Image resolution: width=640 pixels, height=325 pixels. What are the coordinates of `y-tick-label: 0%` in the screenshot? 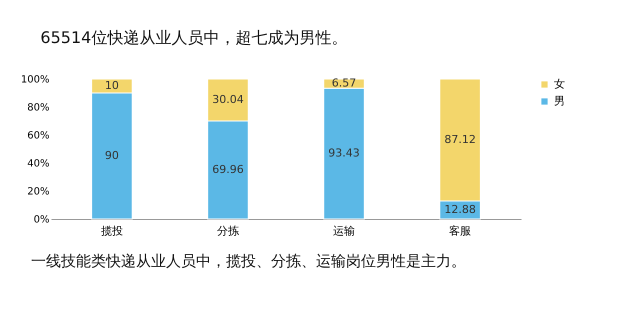 It's located at (42, 220).